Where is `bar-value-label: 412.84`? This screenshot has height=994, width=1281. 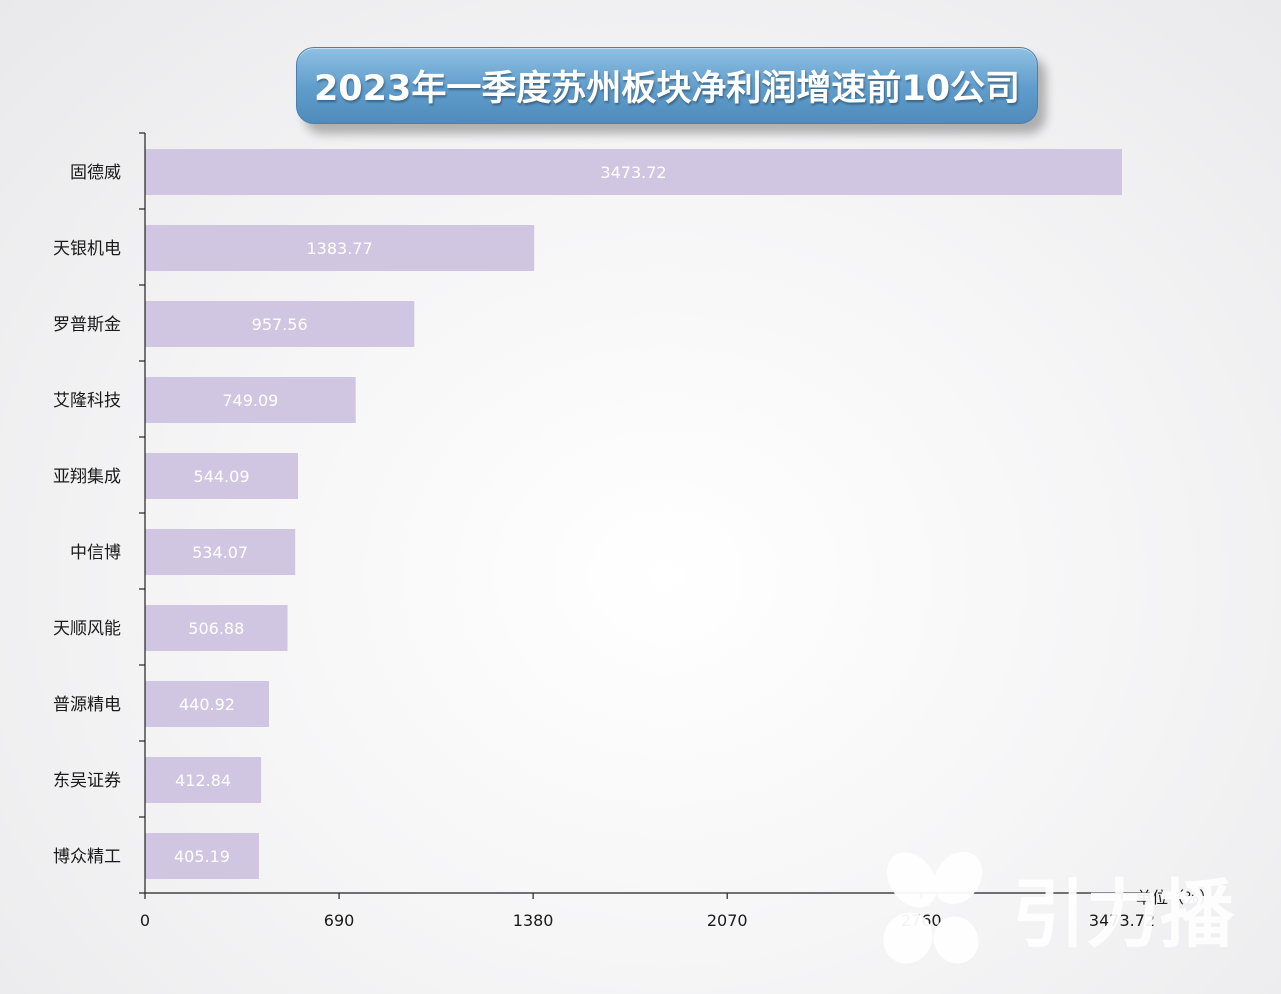 bar-value-label: 412.84 is located at coordinates (203, 780).